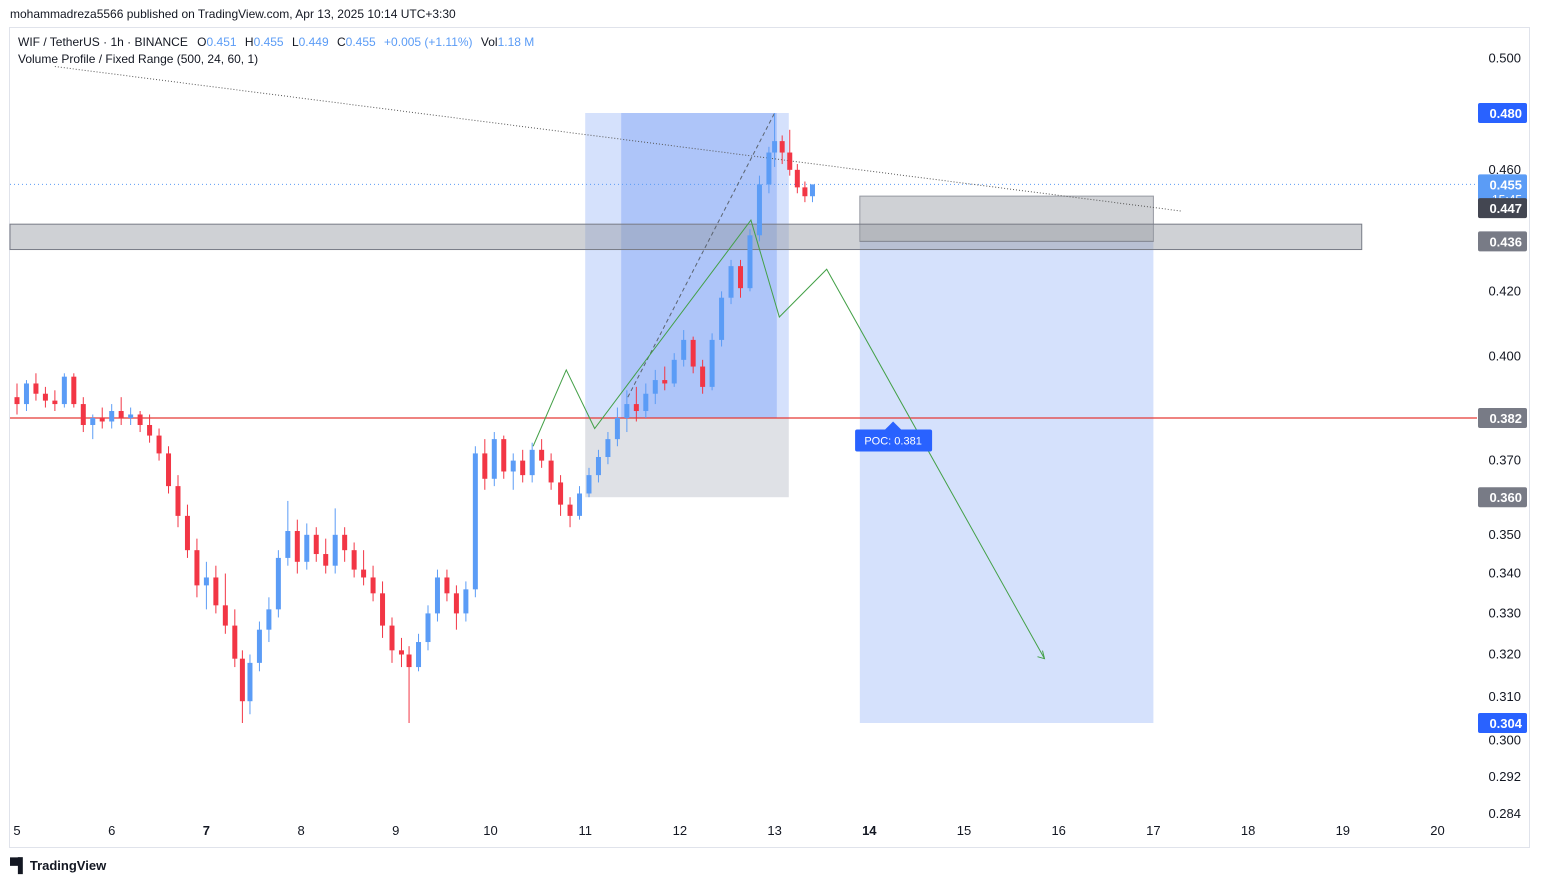 This screenshot has width=1541, height=883. What do you see at coordinates (1504, 57) in the screenshot?
I see `y-tick-label: 0.500` at bounding box center [1504, 57].